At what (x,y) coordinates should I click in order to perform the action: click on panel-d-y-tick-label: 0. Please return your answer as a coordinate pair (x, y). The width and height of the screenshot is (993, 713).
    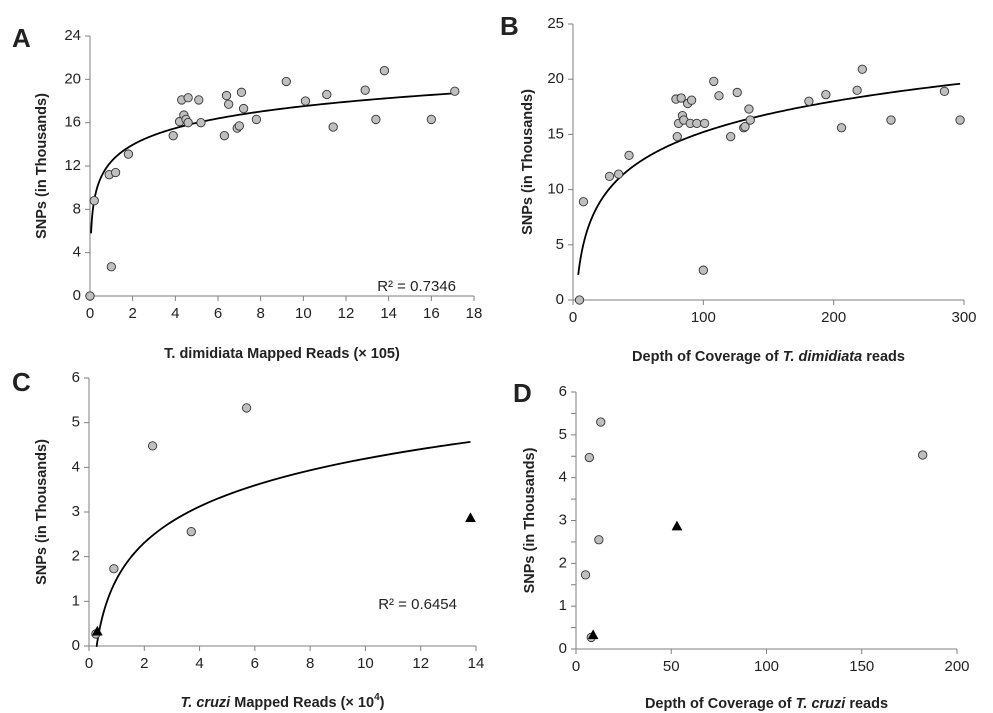
    Looking at the image, I should click on (563, 648).